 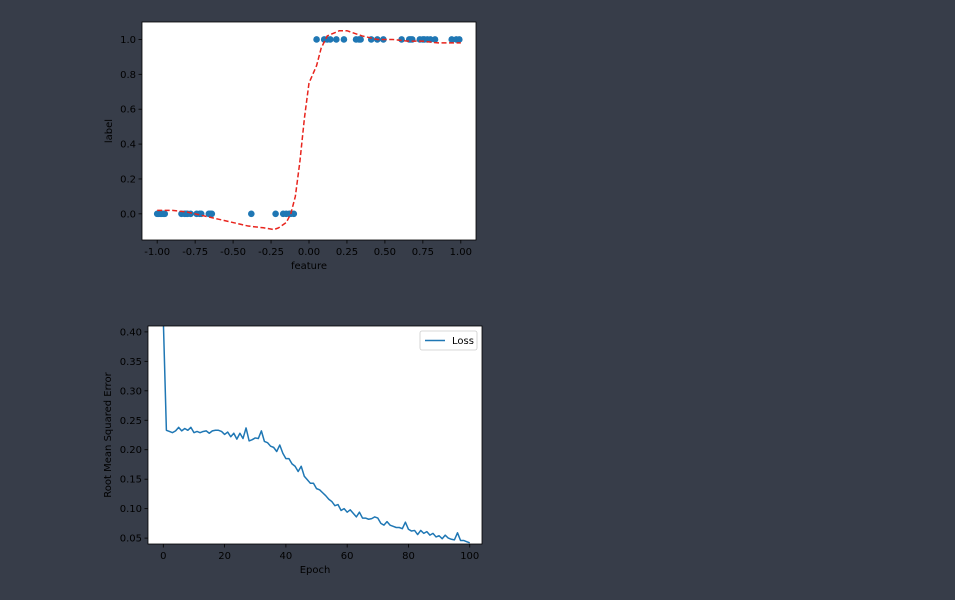 What do you see at coordinates (347, 252) in the screenshot?
I see `x-tick-label: 0.25` at bounding box center [347, 252].